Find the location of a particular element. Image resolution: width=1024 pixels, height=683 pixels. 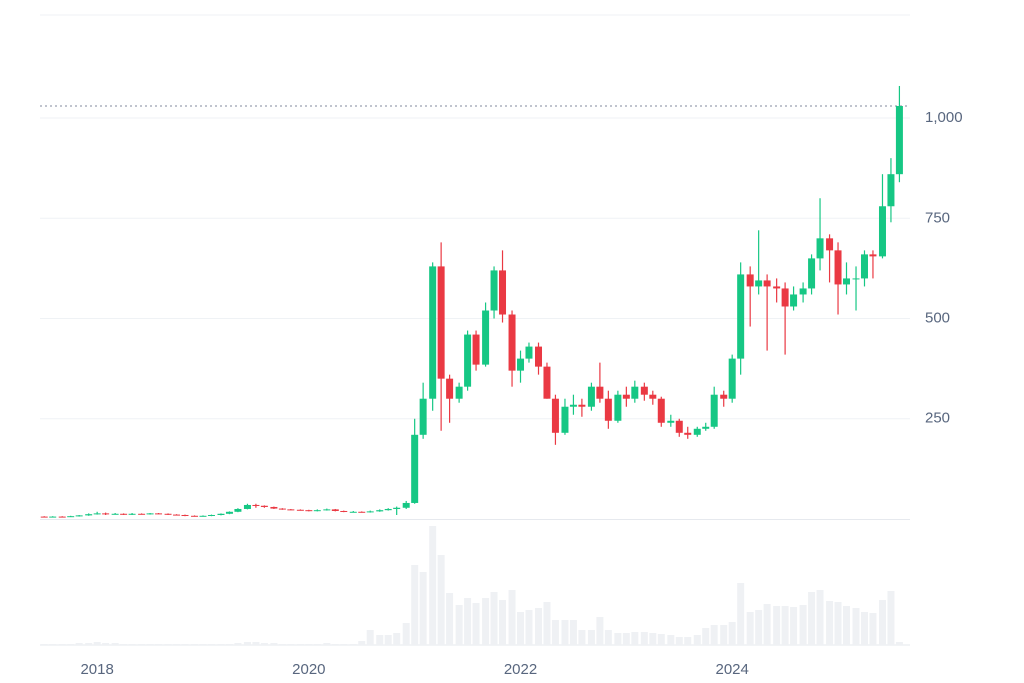

x-tick-label: 2024 is located at coordinates (732, 669).